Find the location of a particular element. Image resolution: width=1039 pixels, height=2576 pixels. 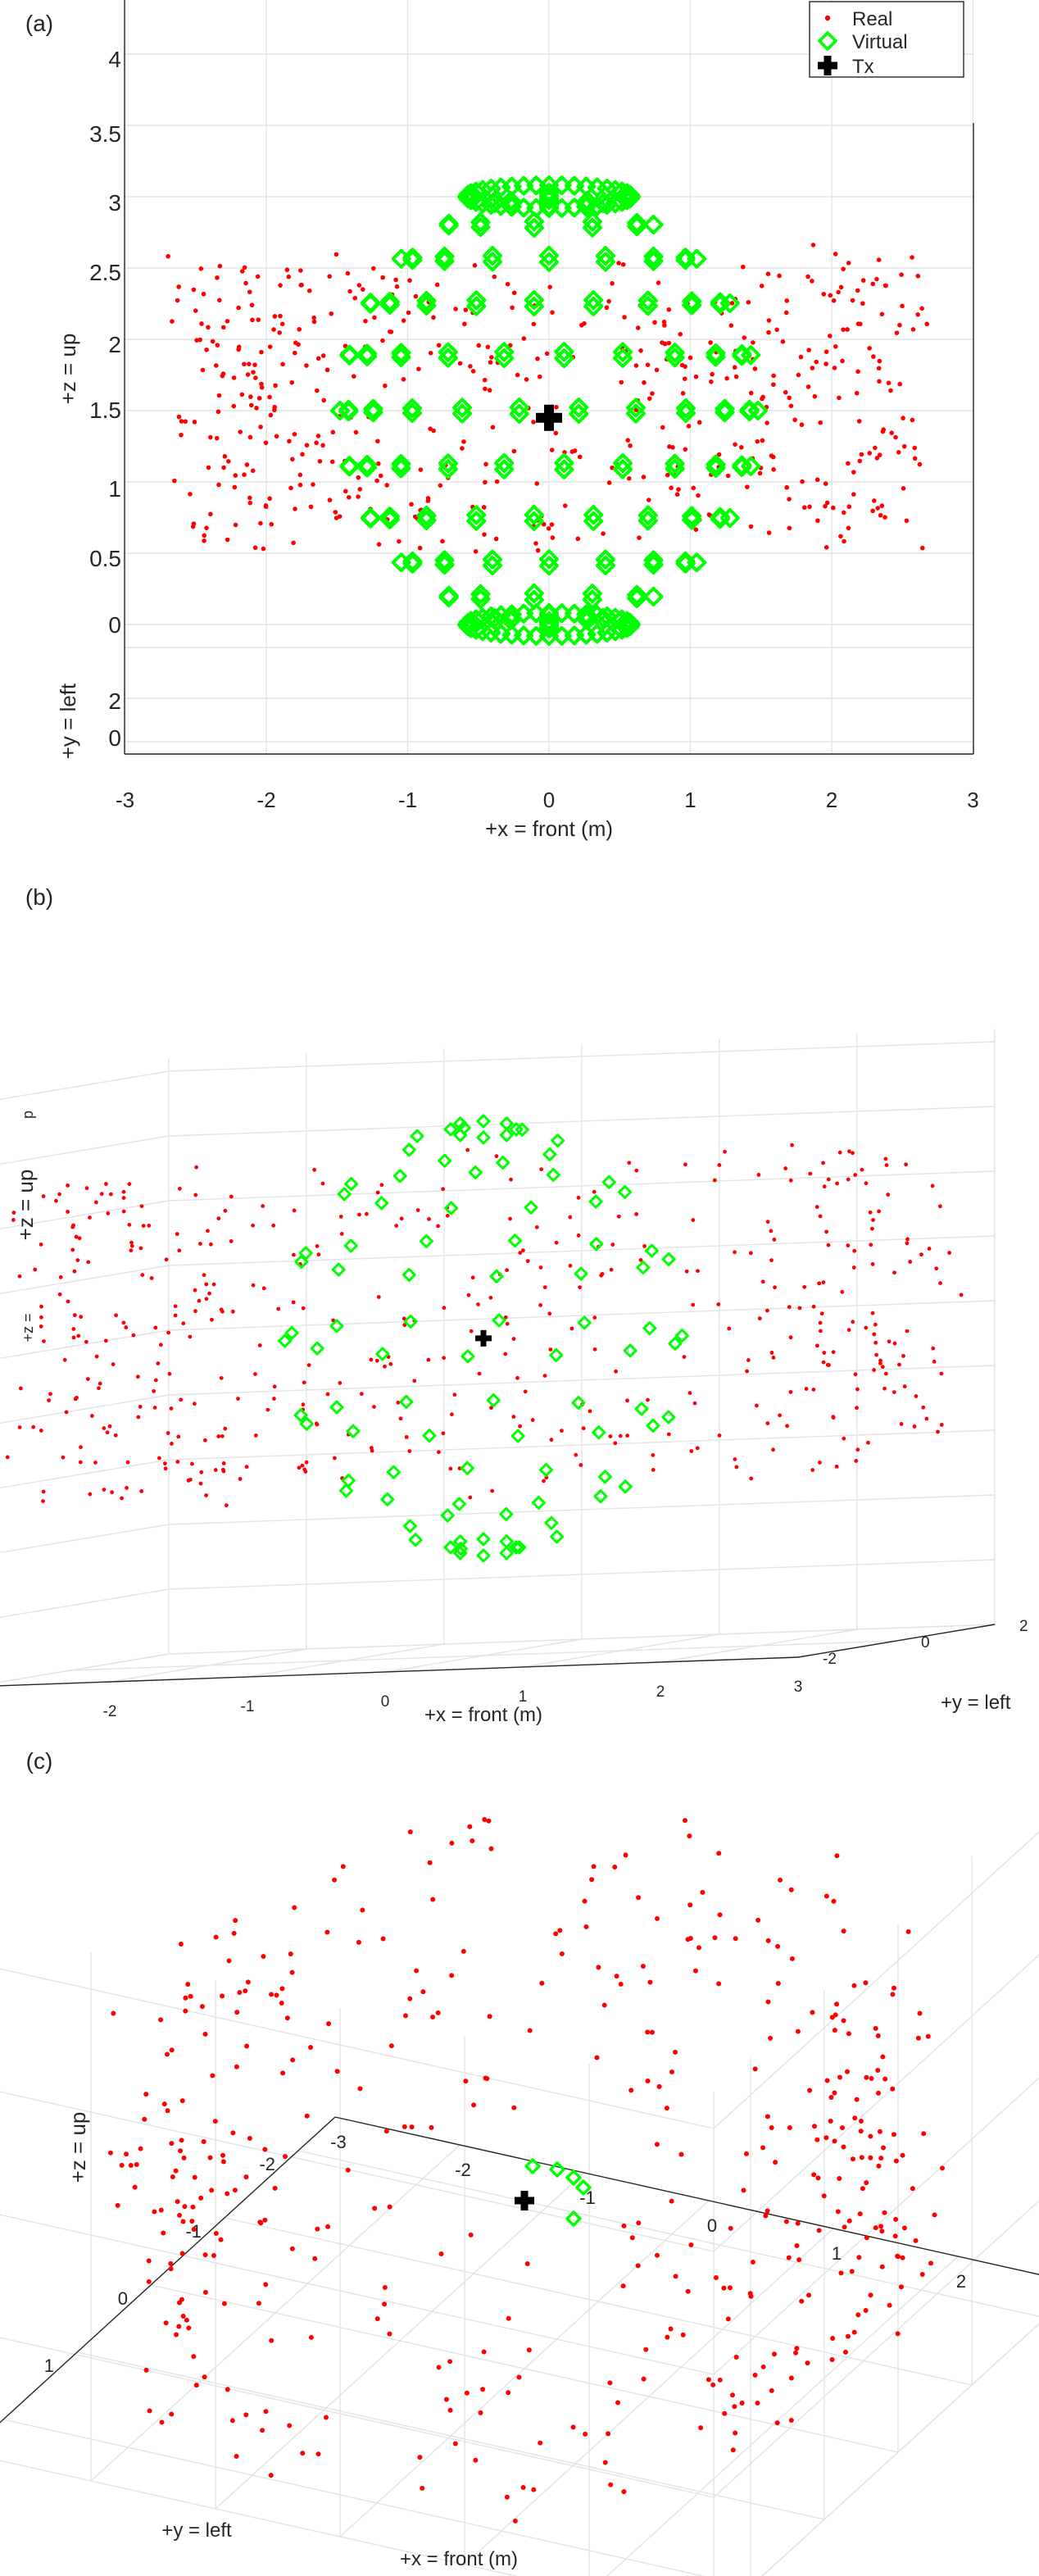

back-wall-gridline is located at coordinates (259, 2518).